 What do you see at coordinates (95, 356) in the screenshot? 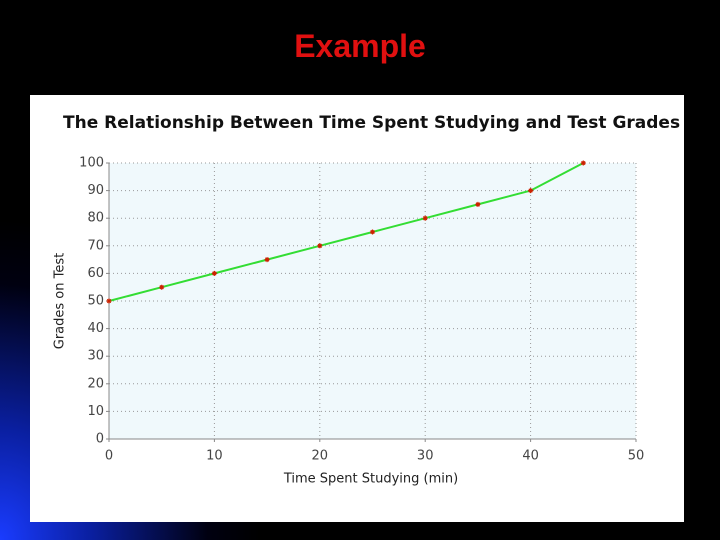
I see `y-tick-label: 30` at bounding box center [95, 356].